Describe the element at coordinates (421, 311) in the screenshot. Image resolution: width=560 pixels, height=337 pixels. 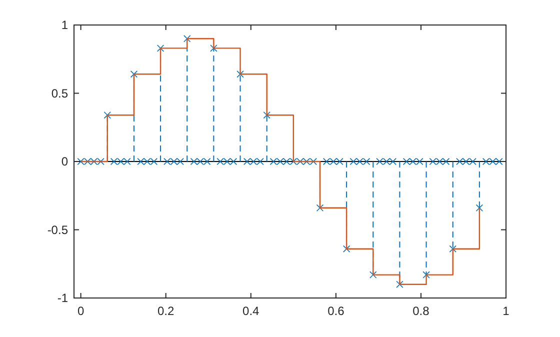
I see `x-tick-label: 0.8` at that location.